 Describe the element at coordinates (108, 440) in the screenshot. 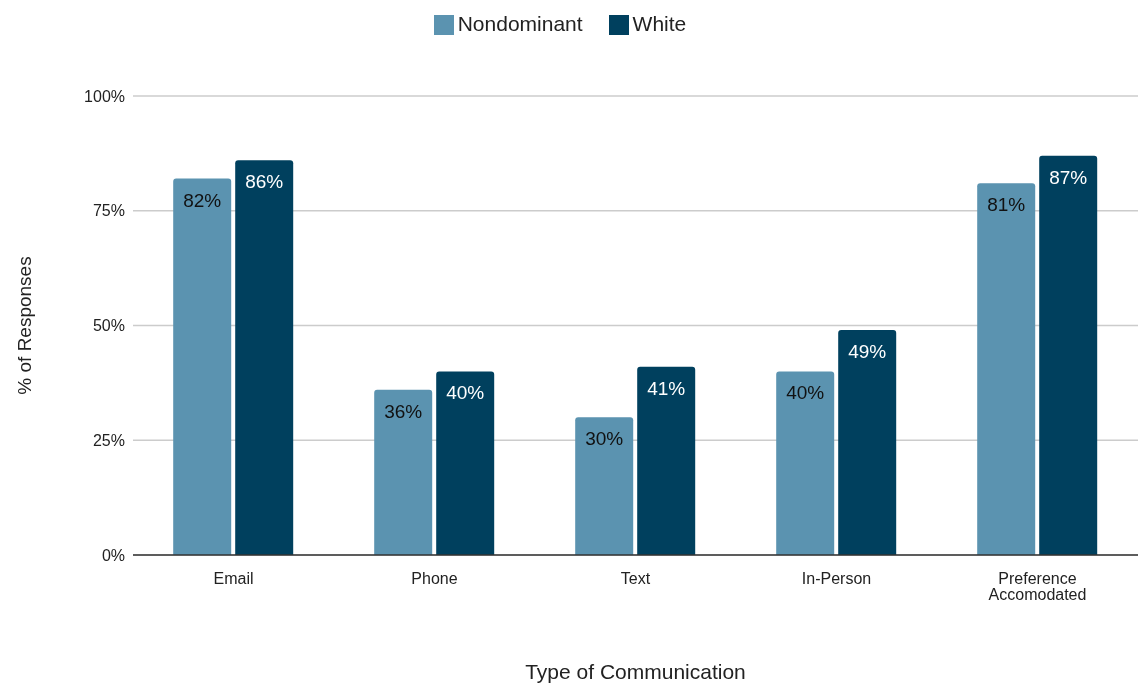

I see `y-tick-label: 25%` at that location.